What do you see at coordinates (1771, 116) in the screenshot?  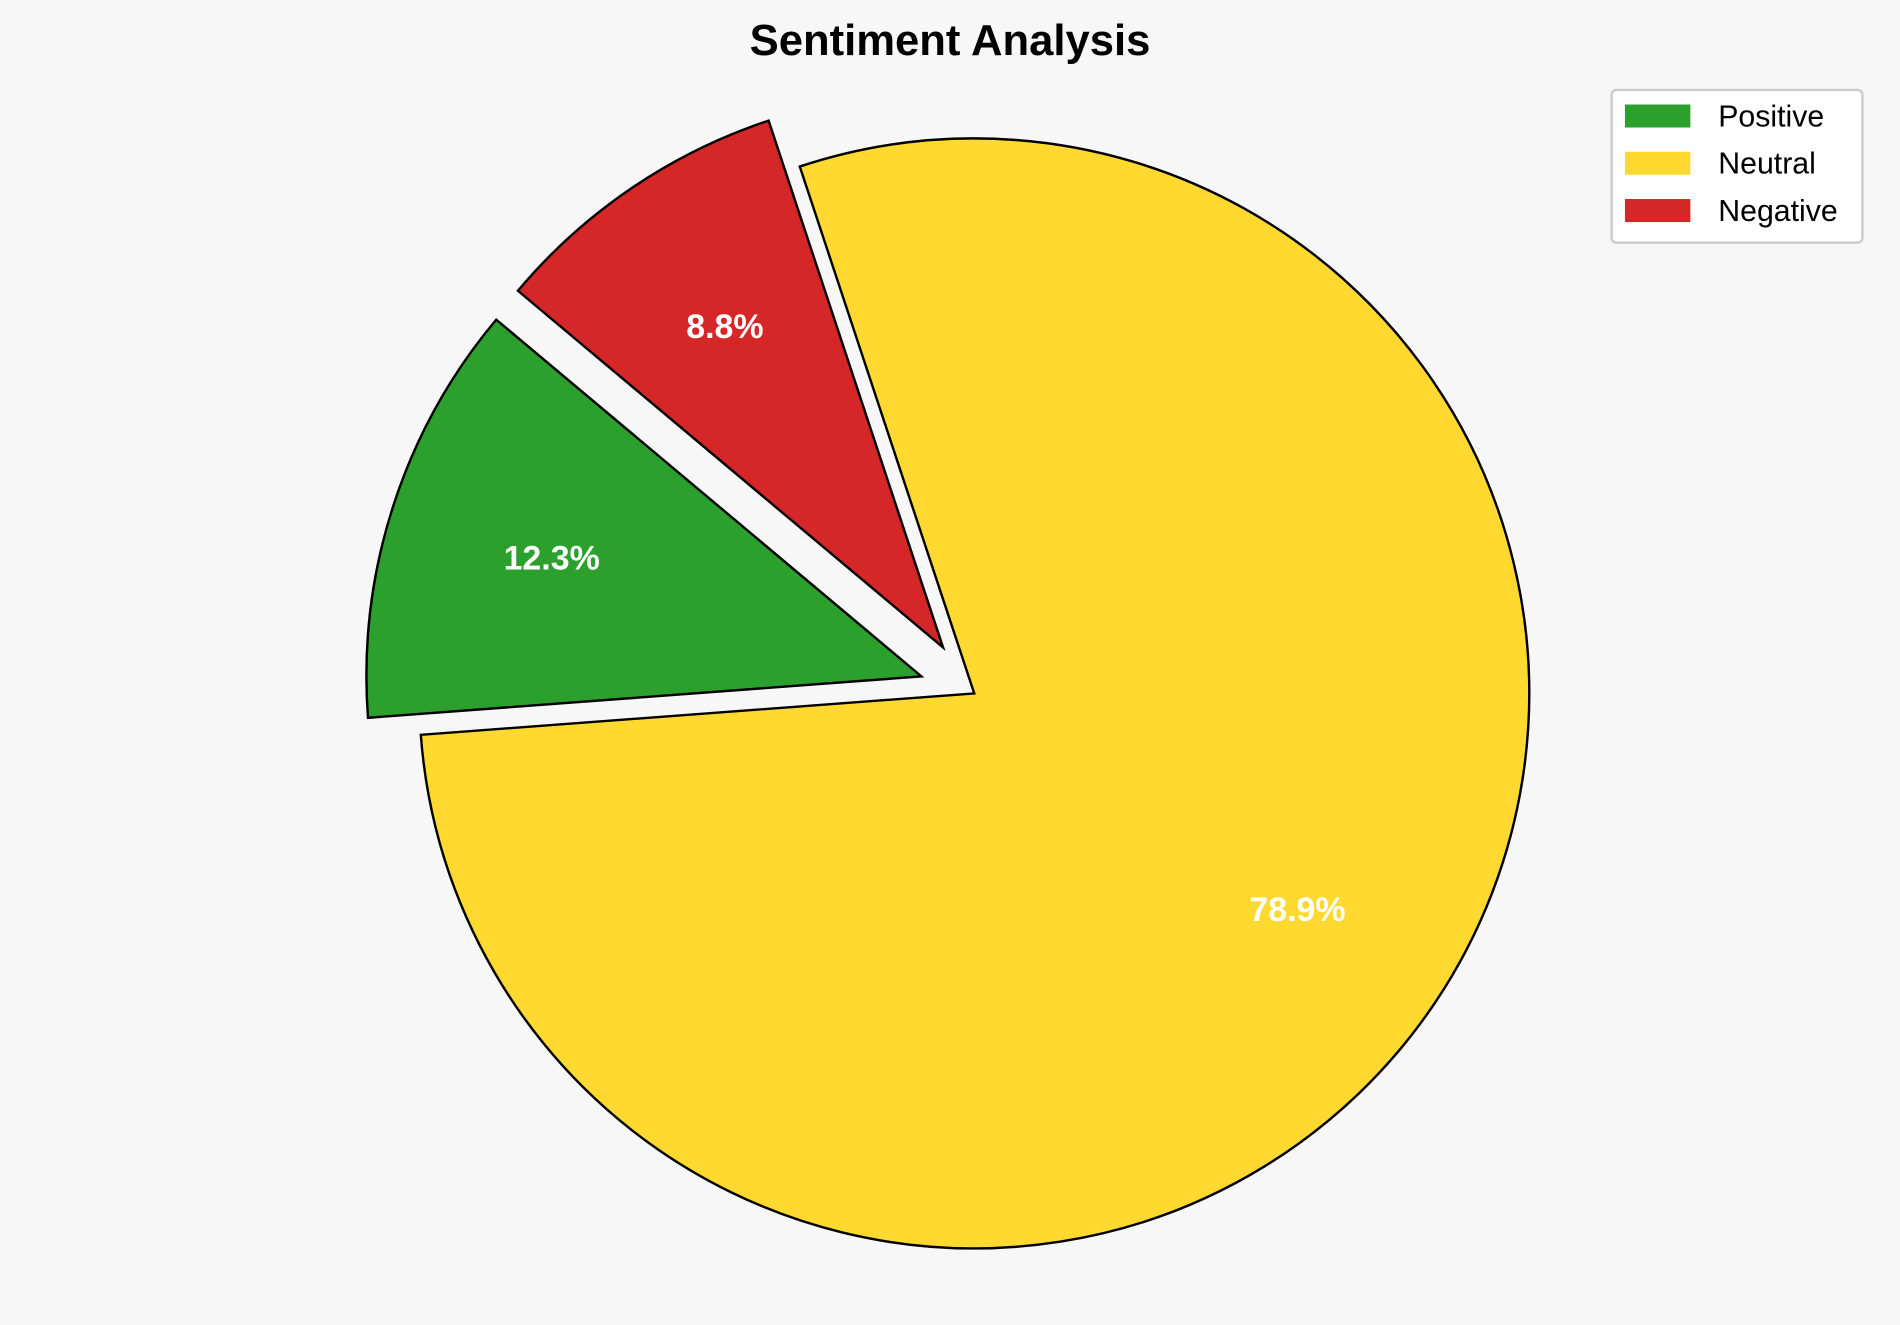 I see `legend-label-positive: Positive` at bounding box center [1771, 116].